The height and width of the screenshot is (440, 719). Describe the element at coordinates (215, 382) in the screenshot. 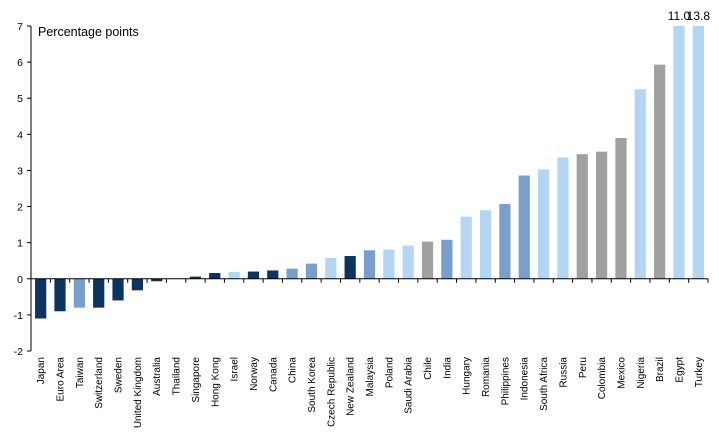

I see `x-tick-label: Hong Kong` at that location.